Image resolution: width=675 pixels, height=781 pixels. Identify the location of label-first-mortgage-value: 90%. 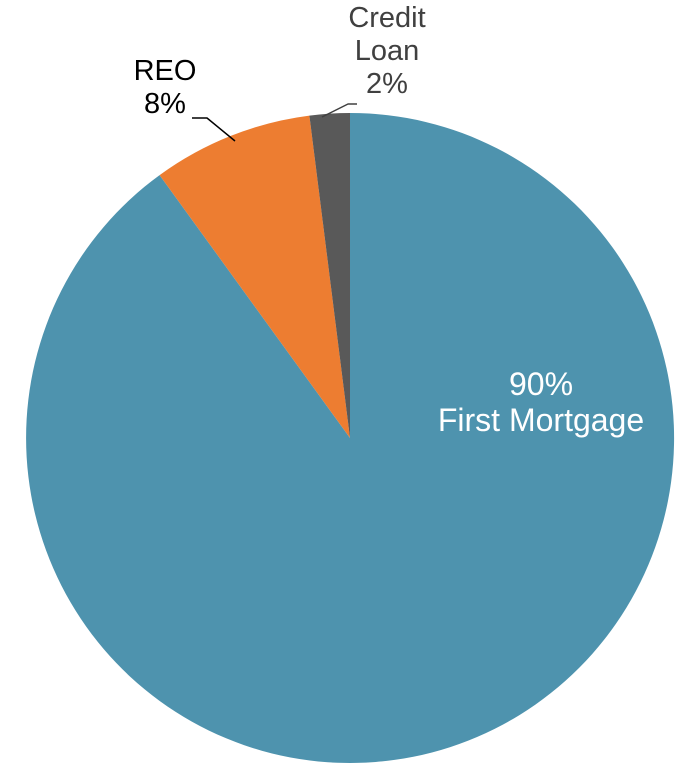
(541, 384).